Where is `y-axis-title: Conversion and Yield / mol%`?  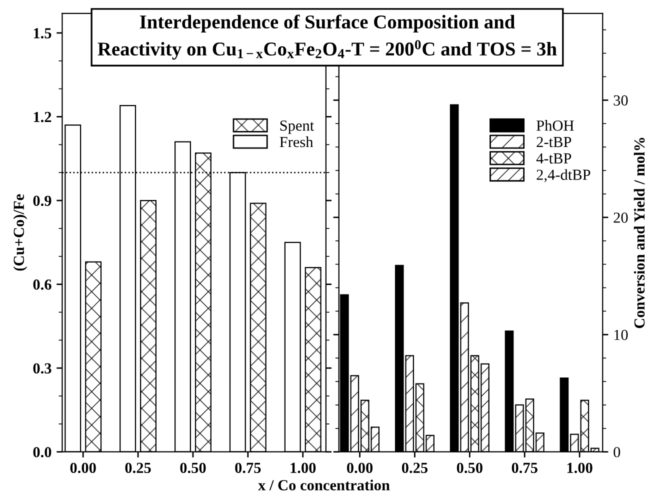
y-axis-title: Conversion and Yield / mol% is located at coordinates (639, 233).